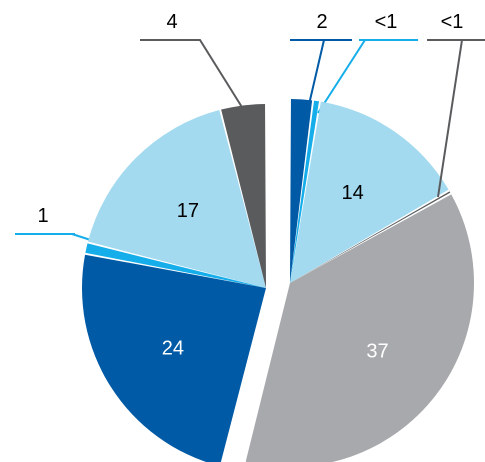  I want to click on slice-label: 17, so click(188, 211).